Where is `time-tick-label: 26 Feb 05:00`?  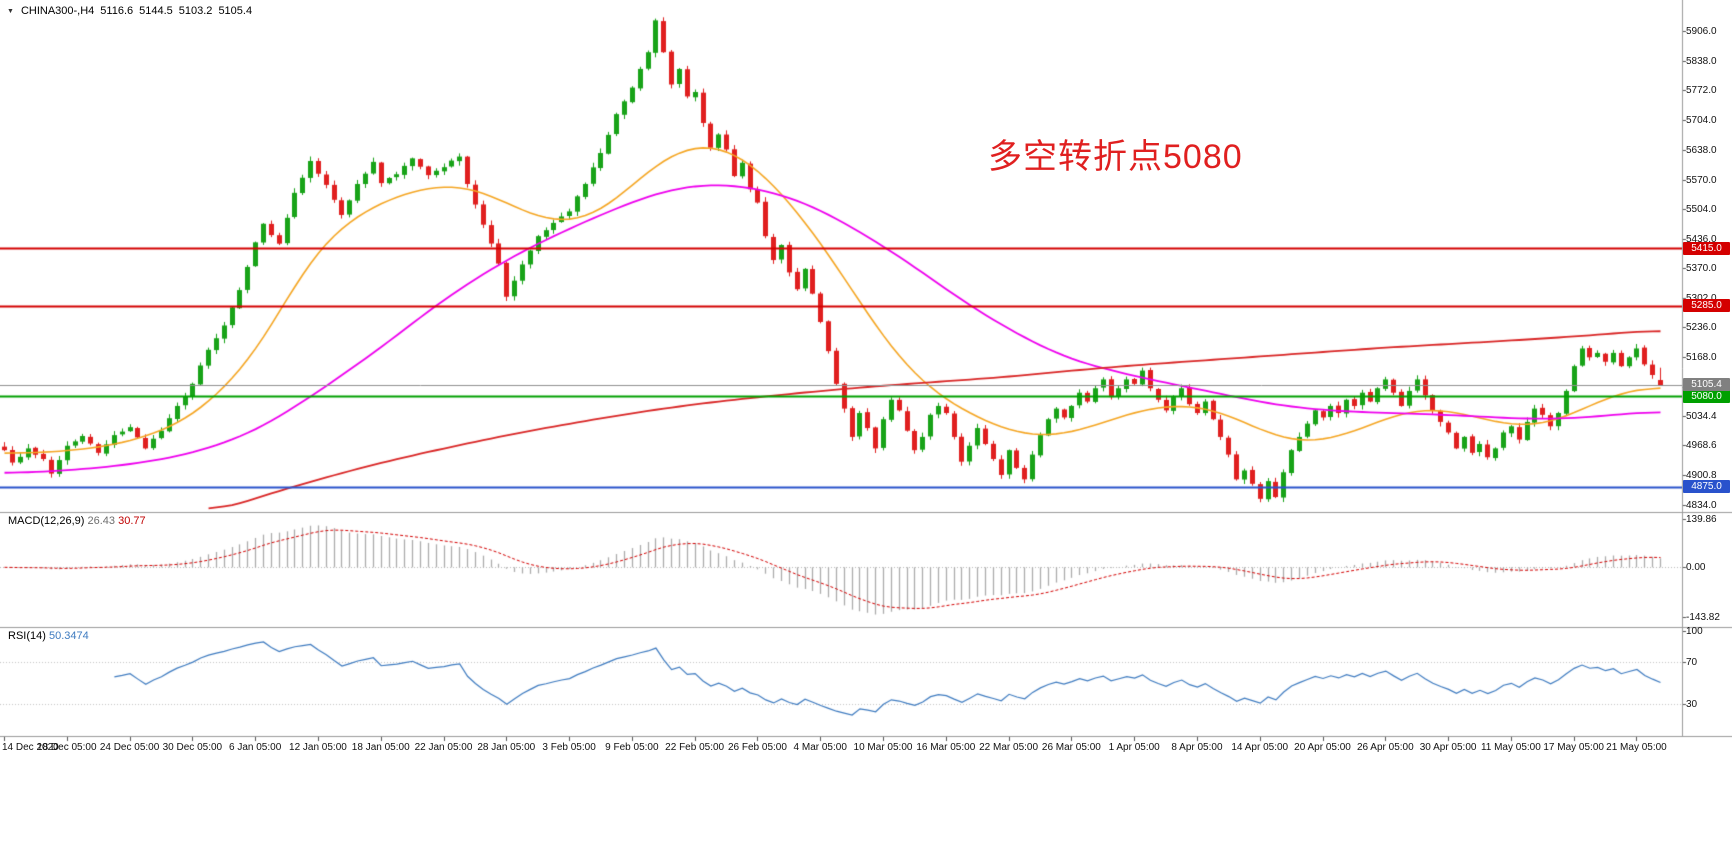 time-tick-label: 26 Feb 05:00 is located at coordinates (757, 747).